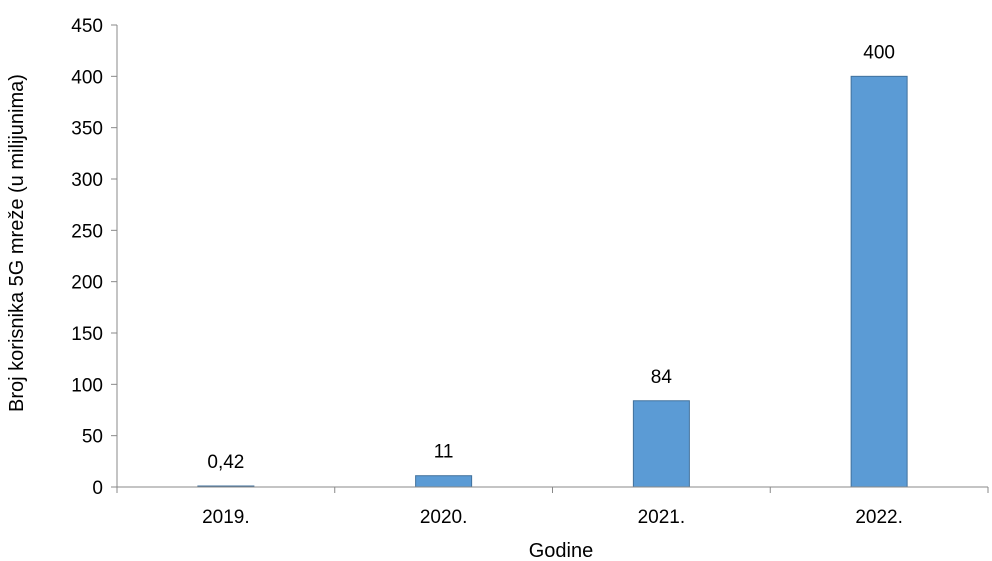  What do you see at coordinates (662, 517) in the screenshot?
I see `x-tick-label: 2021.` at bounding box center [662, 517].